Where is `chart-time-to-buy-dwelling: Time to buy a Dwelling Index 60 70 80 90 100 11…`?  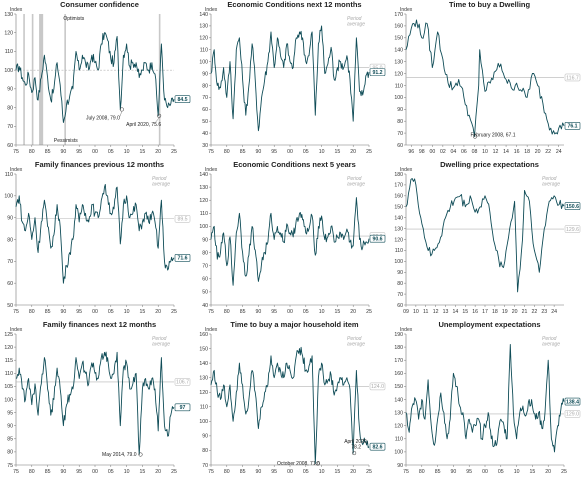 chart-time-to-buy-dwelling: Time to buy a Dwelling Index 60 70 80 90 100 11… is located at coordinates (489, 80).